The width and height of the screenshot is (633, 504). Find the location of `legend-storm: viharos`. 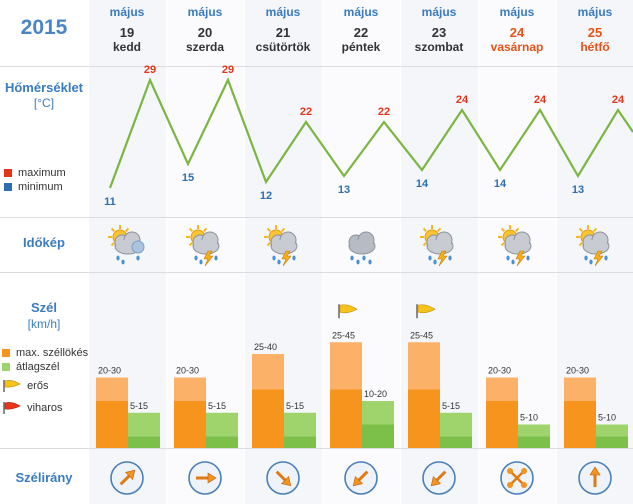

legend-storm: viharos is located at coordinates (32, 408).